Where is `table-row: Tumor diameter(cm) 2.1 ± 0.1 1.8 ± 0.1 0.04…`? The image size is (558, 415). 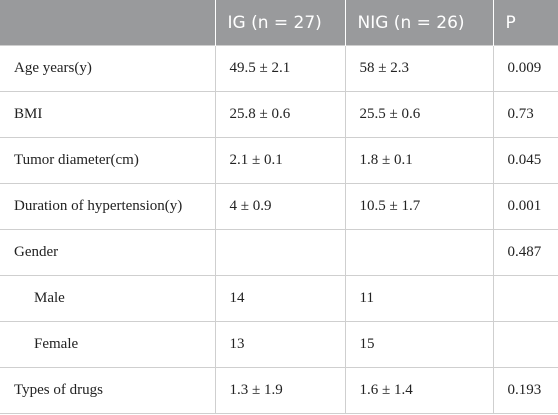 table-row: Tumor diameter(cm) 2.1 ± 0.1 1.8 ± 0.1 0.04… is located at coordinates (279, 160).